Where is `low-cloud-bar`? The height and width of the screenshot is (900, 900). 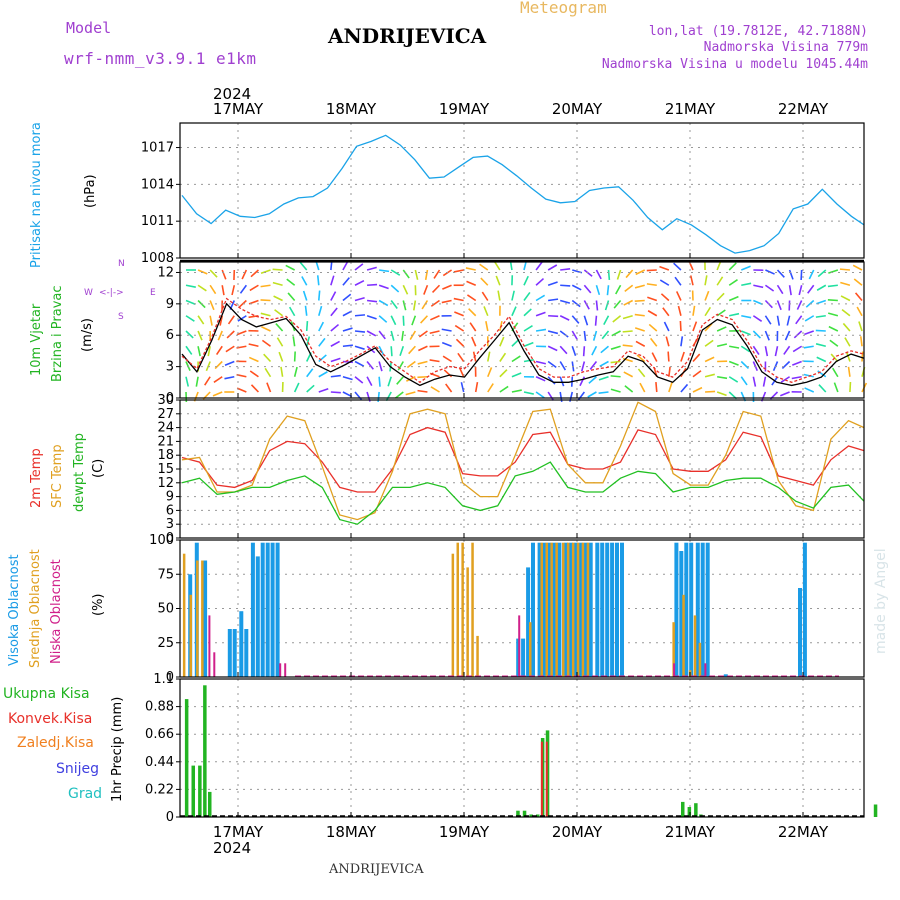
low-cloud-bar is located at coordinates (214, 664).